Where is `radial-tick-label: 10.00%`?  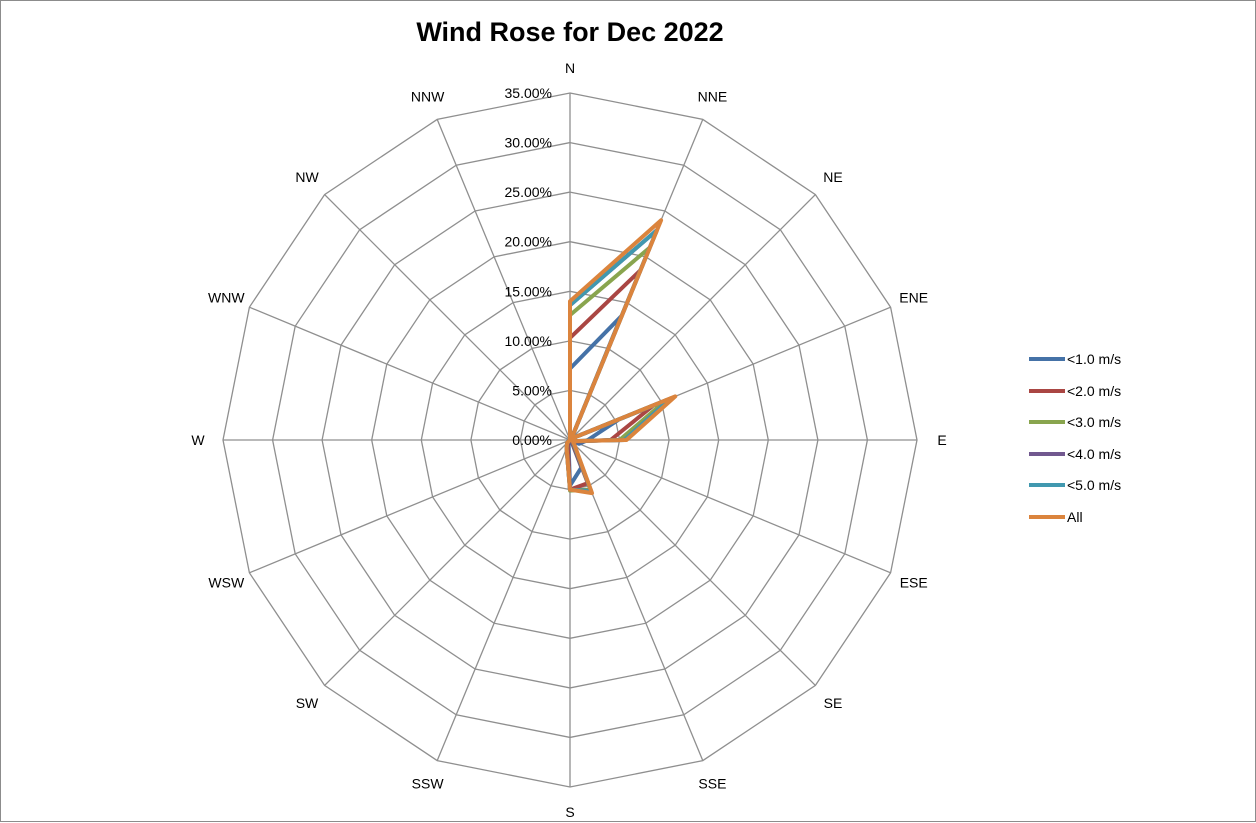
radial-tick-label: 10.00% is located at coordinates (528, 341).